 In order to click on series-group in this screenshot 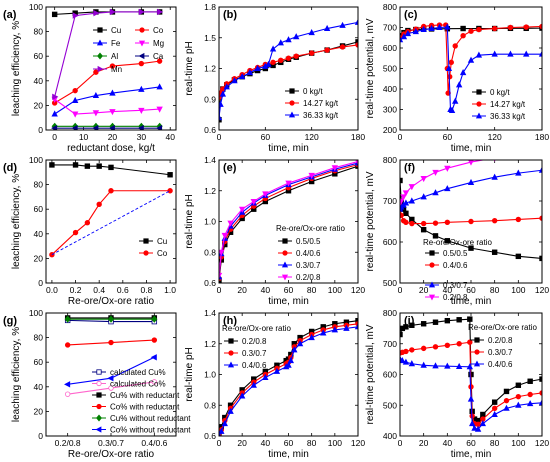, I will do `click(111, 356)`.